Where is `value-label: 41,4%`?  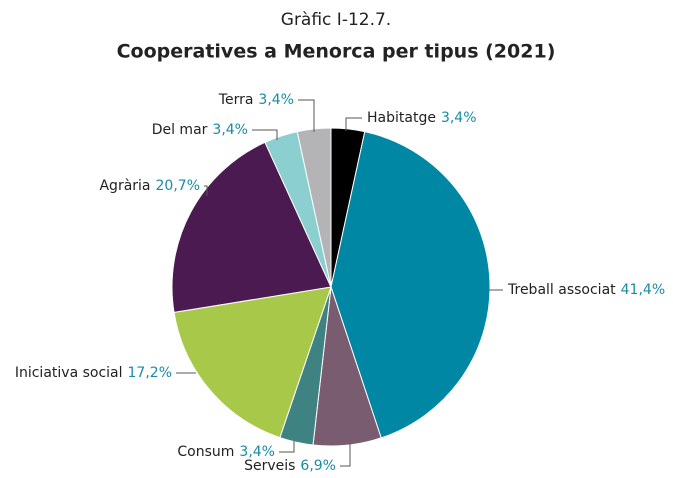 value-label: 41,4% is located at coordinates (643, 290).